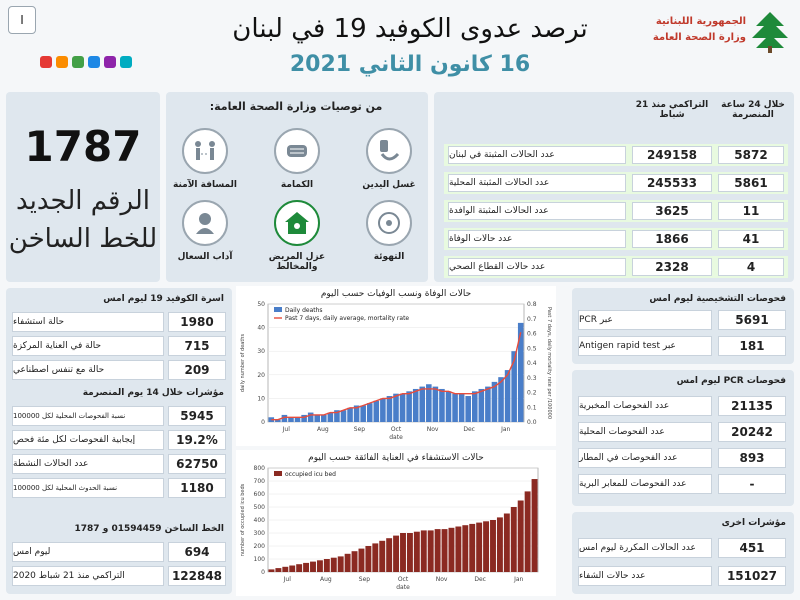 This screenshot has width=800, height=600. Describe the element at coordinates (261, 351) in the screenshot. I see `y-tick-label: 30` at that location.